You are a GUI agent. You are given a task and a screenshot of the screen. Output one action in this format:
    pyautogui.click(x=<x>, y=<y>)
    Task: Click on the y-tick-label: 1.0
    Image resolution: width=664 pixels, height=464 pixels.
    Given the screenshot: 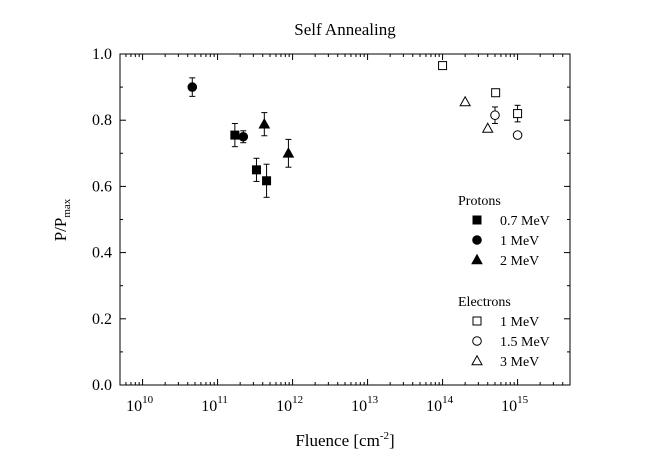 What is the action you would take?
    pyautogui.click(x=102, y=54)
    